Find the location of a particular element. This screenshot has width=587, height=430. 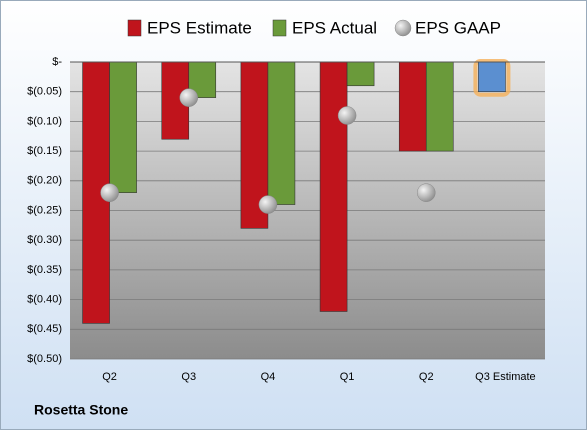

y-tick-label: $(0.35) is located at coordinates (44, 270).